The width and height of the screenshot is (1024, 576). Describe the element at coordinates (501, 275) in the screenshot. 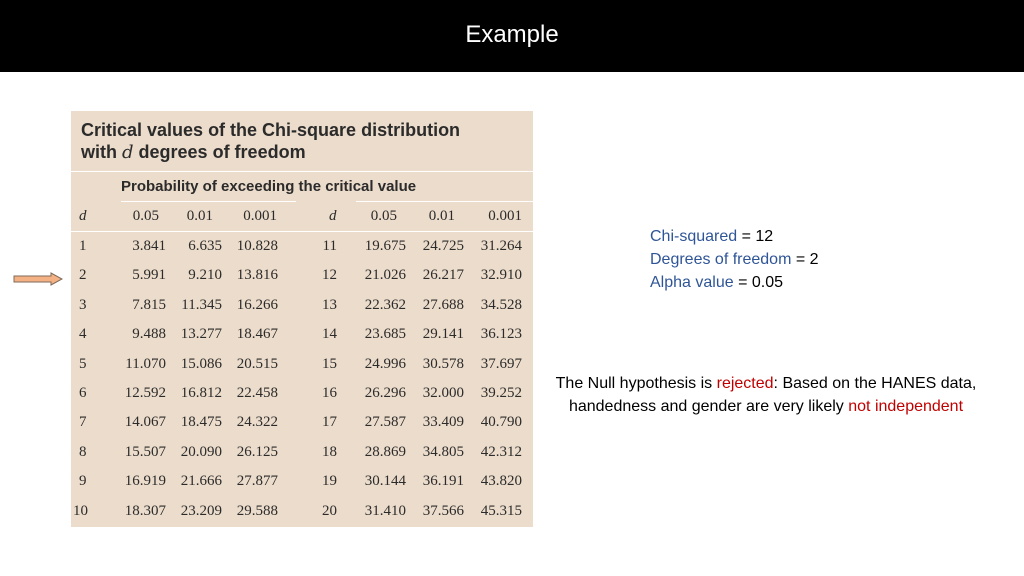

I see `value-cell: 32.910` at that location.